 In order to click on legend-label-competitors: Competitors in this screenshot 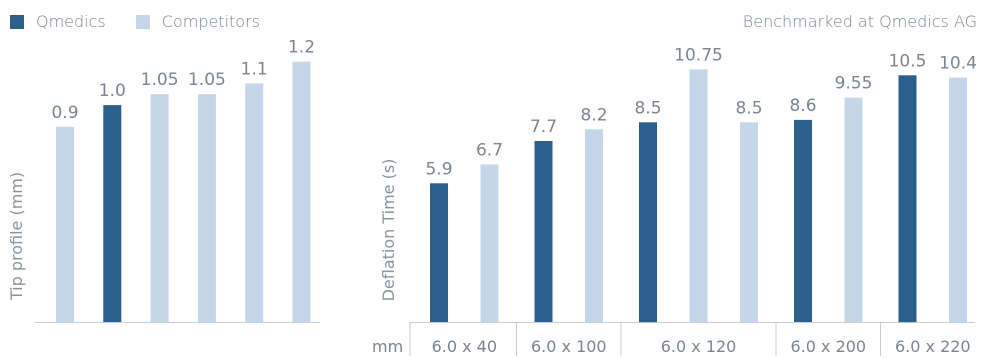, I will do `click(211, 21)`.